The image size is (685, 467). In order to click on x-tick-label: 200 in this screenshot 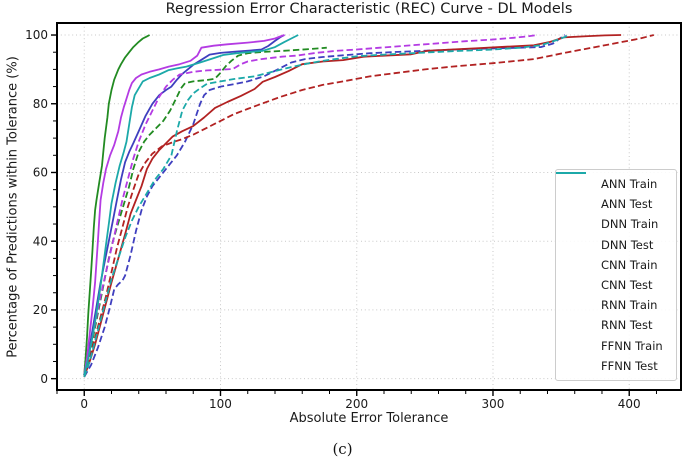, I will do `click(356, 404)`.